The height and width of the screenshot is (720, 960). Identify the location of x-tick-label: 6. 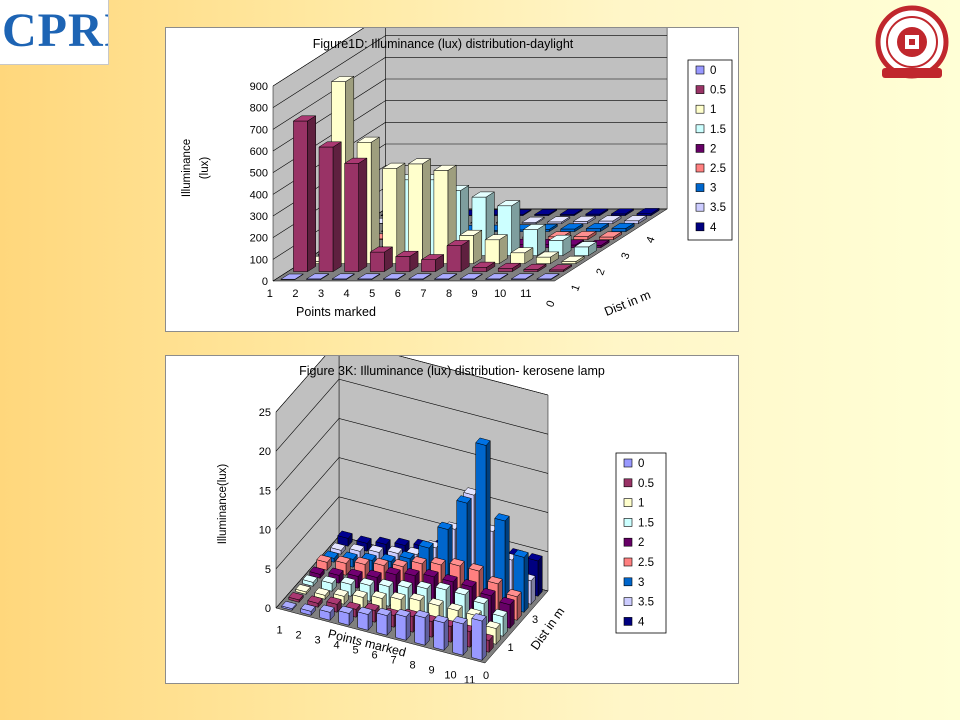
(374, 656).